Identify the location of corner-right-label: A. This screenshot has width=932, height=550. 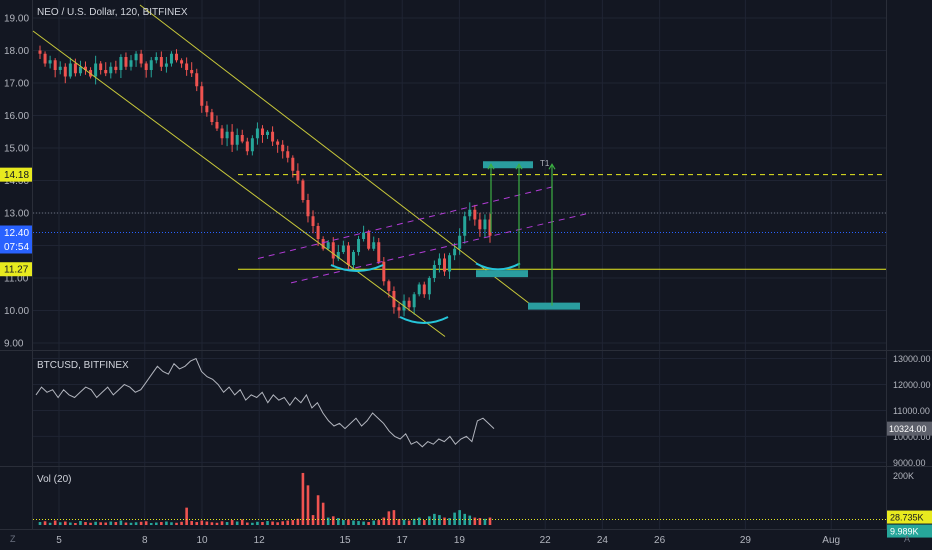
(907, 539).